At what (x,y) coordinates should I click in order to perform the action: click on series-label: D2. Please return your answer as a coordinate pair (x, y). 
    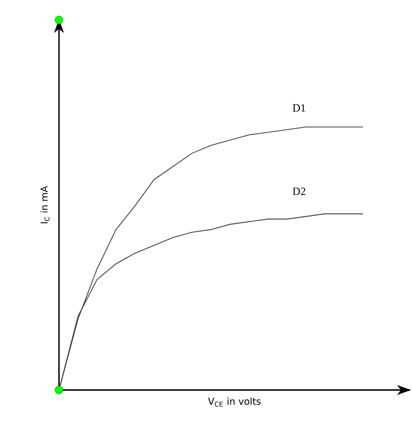
    Looking at the image, I should click on (299, 191).